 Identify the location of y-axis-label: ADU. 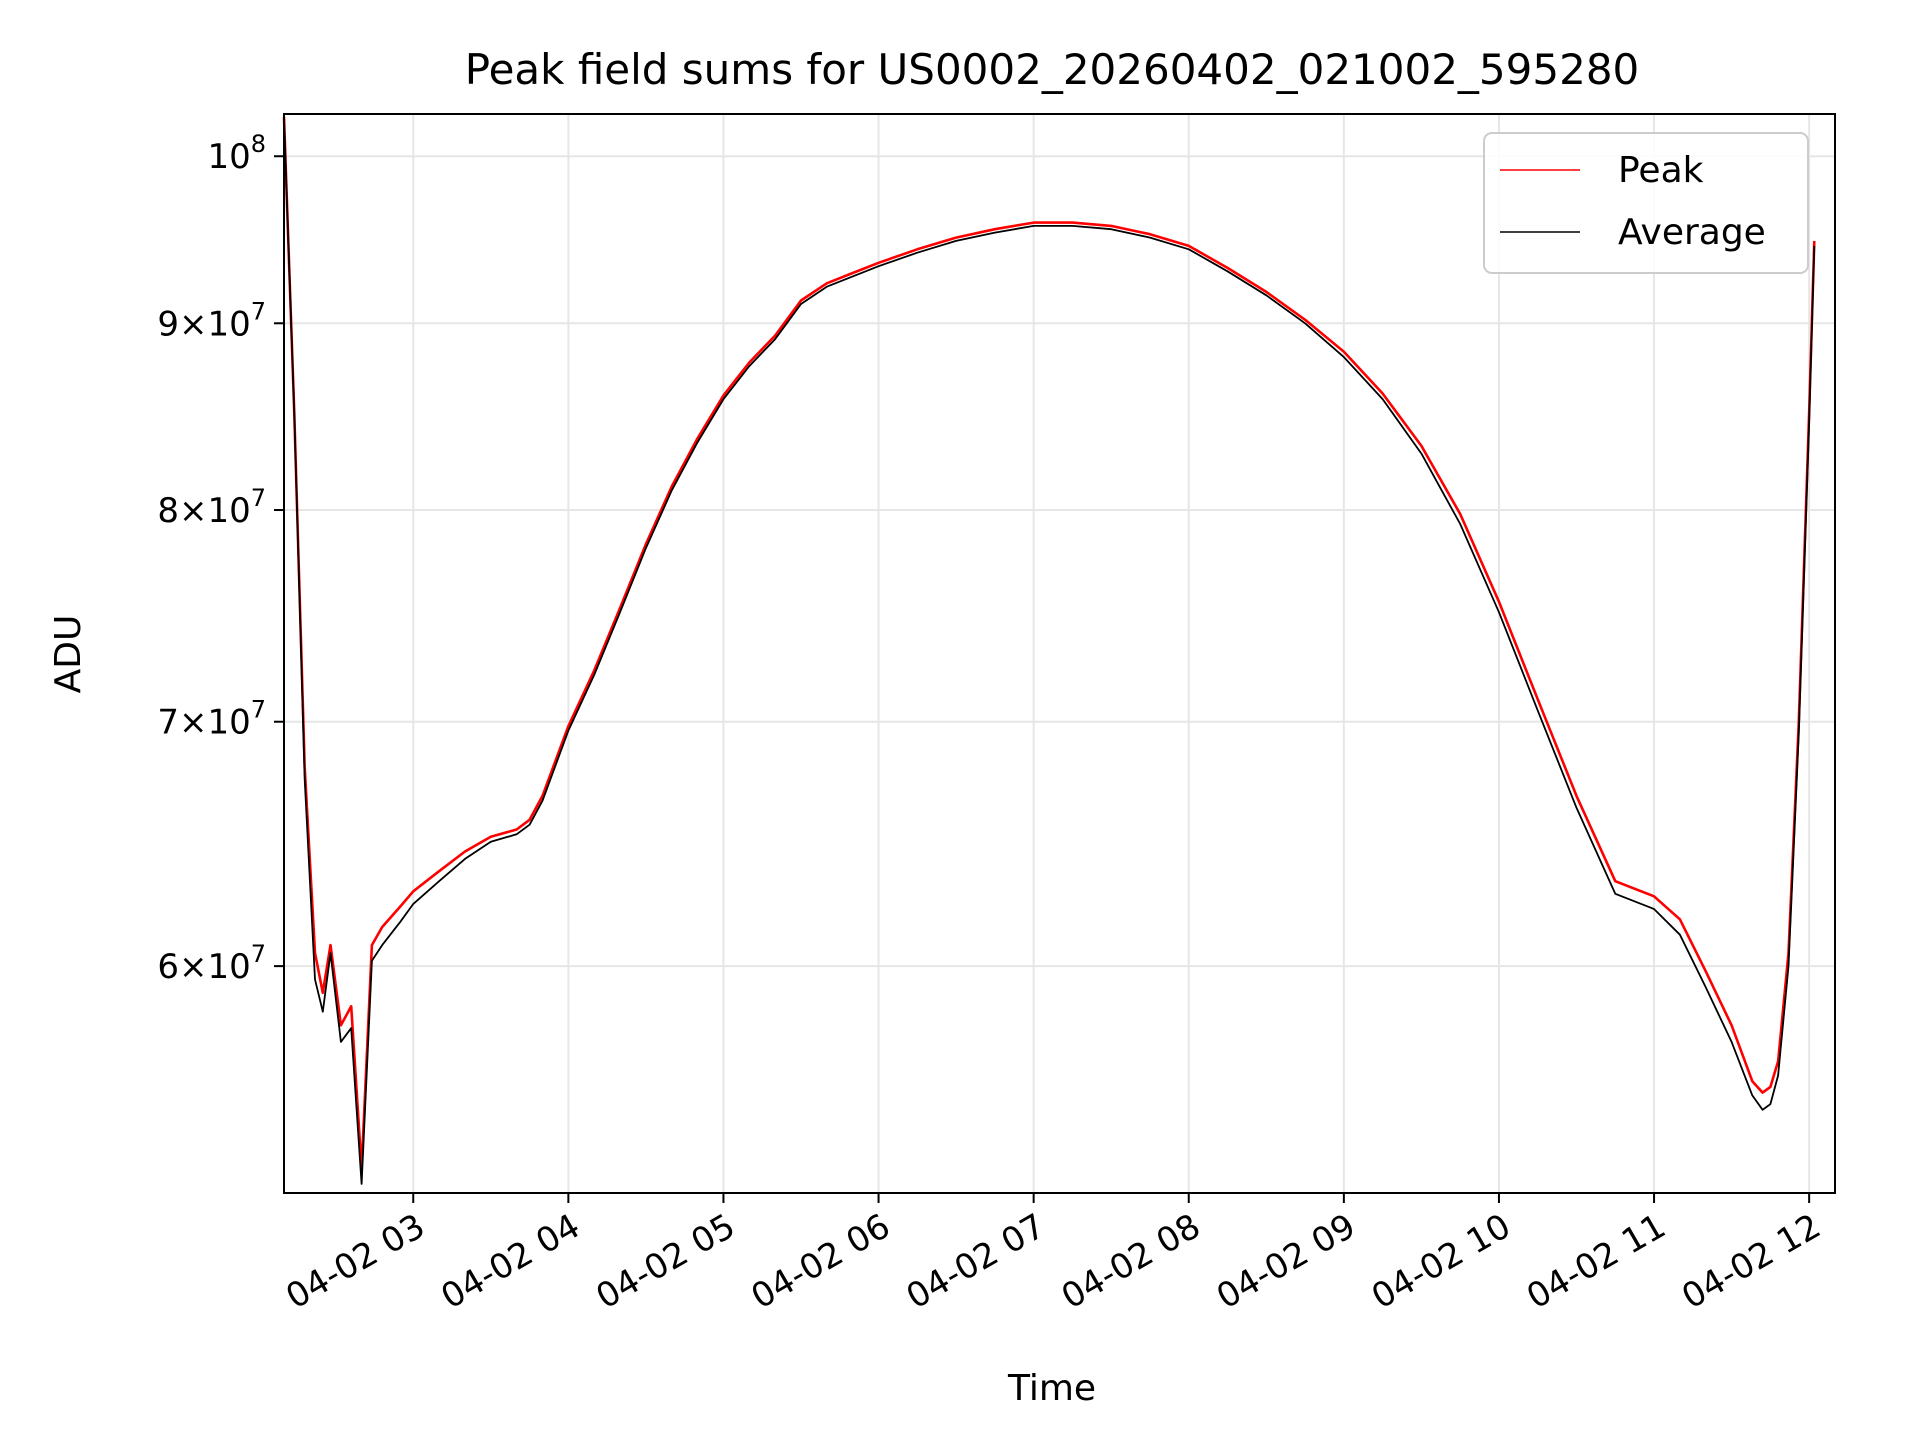
(68, 654).